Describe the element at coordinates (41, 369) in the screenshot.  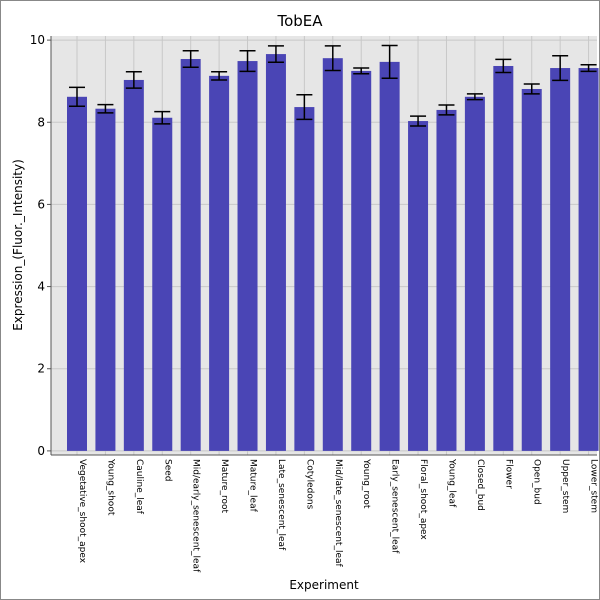
I see `y-tick-label: 2` at that location.